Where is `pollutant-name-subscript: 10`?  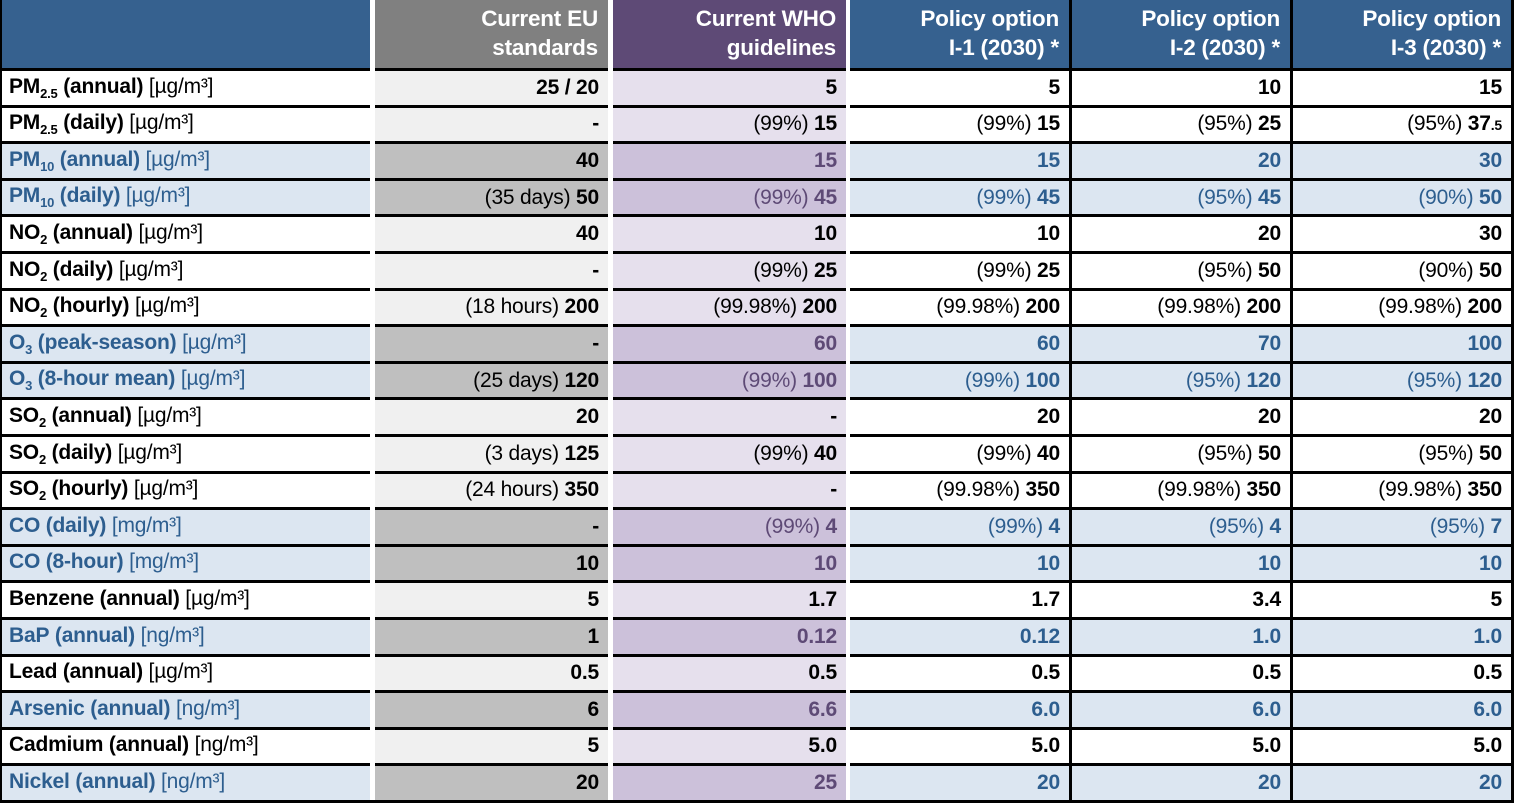 pollutant-name-subscript: 10 is located at coordinates (47, 167).